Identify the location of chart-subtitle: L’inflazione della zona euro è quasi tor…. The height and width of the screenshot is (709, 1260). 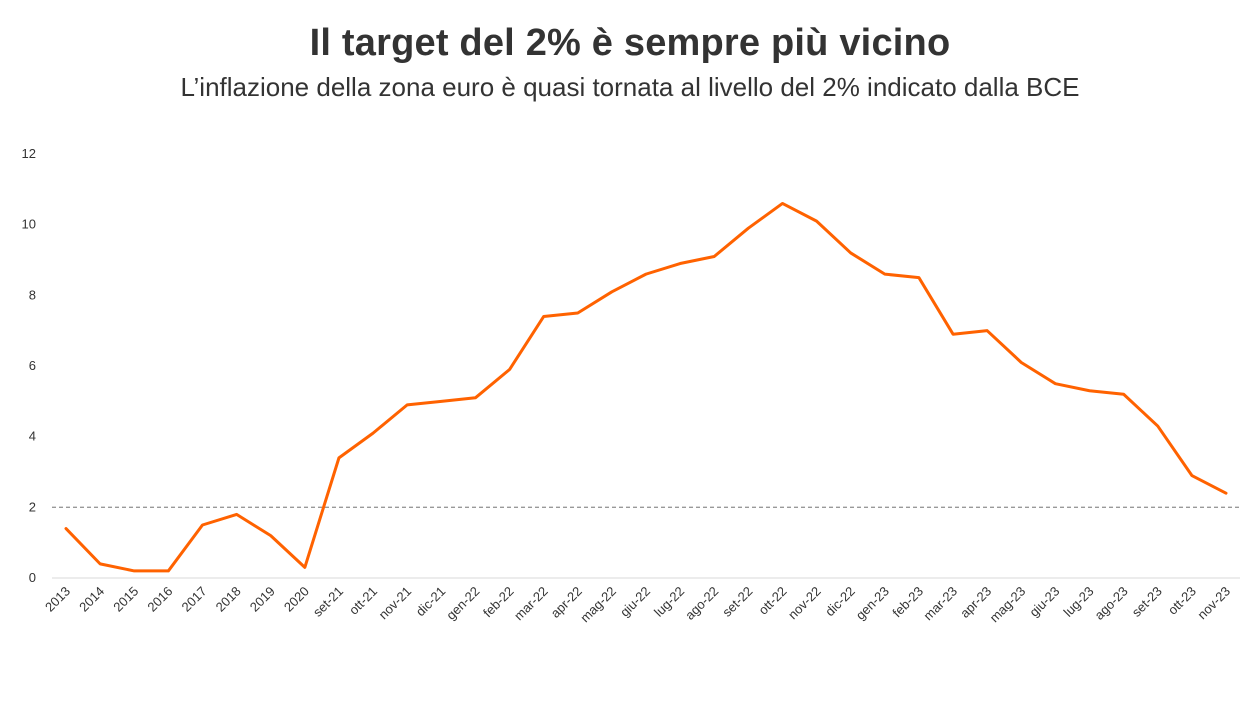
(630, 87).